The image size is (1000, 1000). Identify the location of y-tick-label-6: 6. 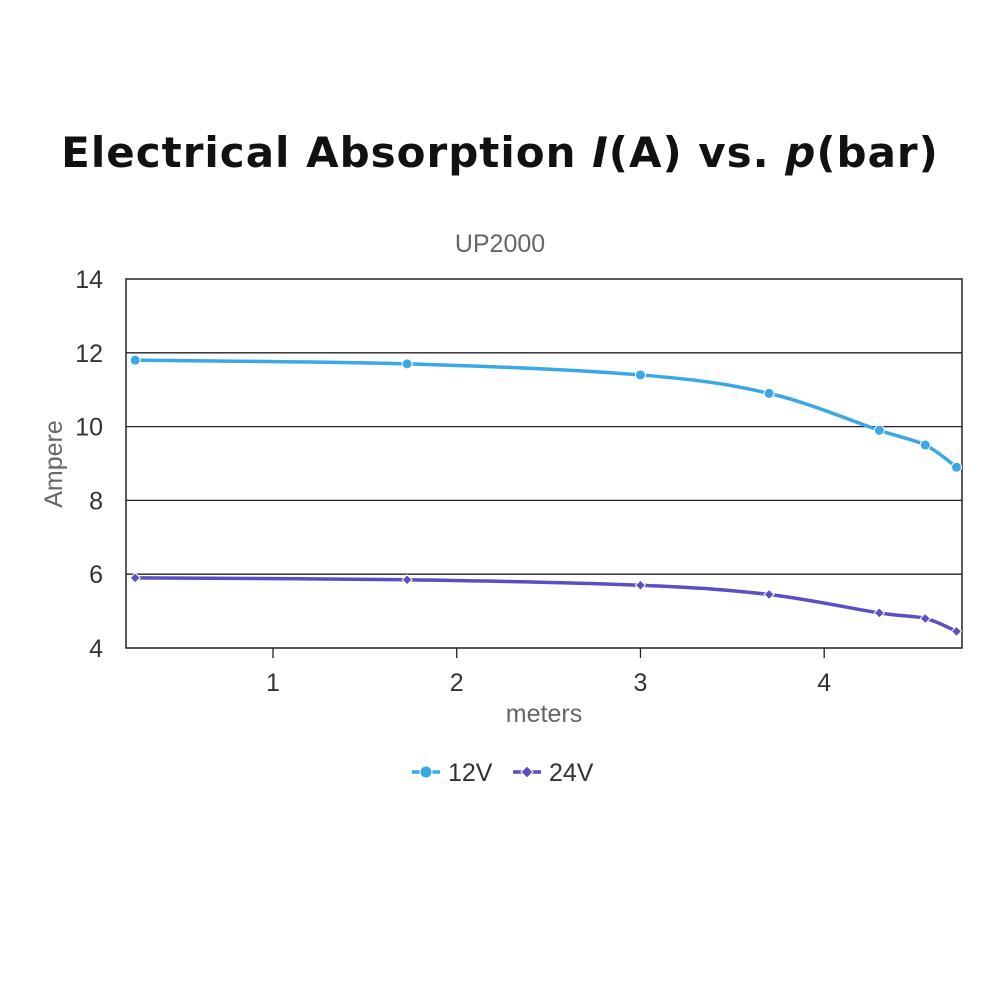
(96, 575).